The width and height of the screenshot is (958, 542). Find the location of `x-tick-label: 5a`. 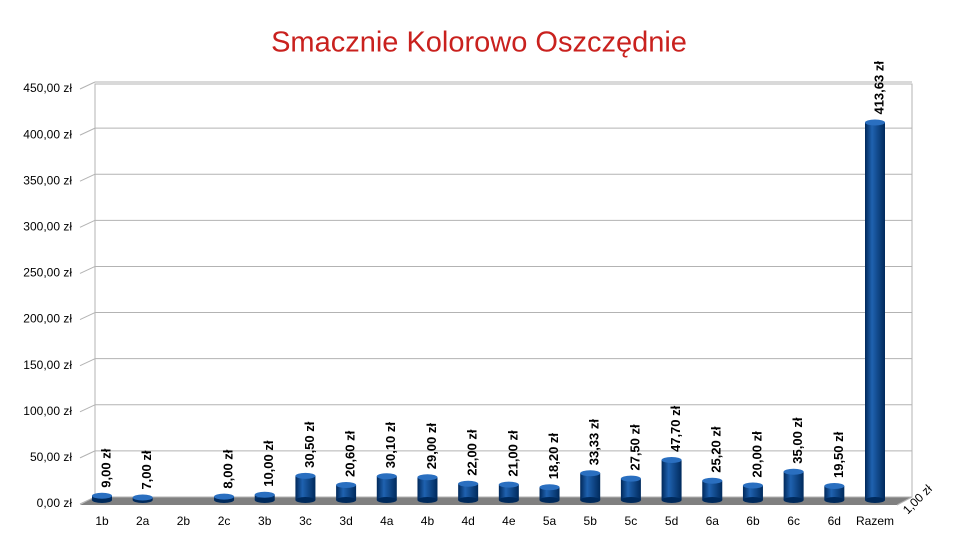

x-tick-label: 5a is located at coordinates (550, 521).